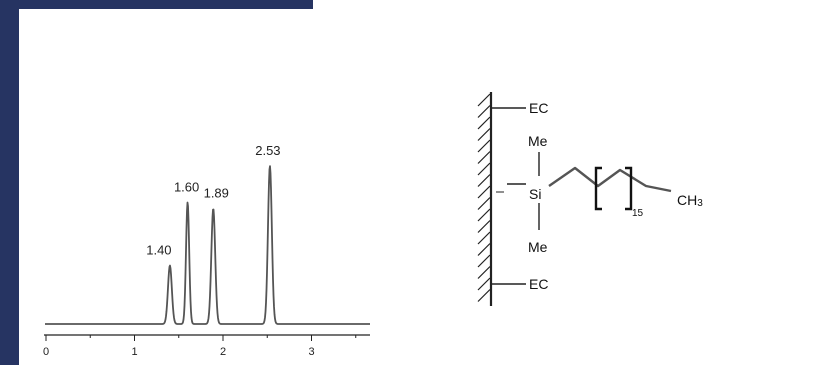 This screenshot has height=365, width=817. I want to click on silicon-label: Si, so click(535, 194).